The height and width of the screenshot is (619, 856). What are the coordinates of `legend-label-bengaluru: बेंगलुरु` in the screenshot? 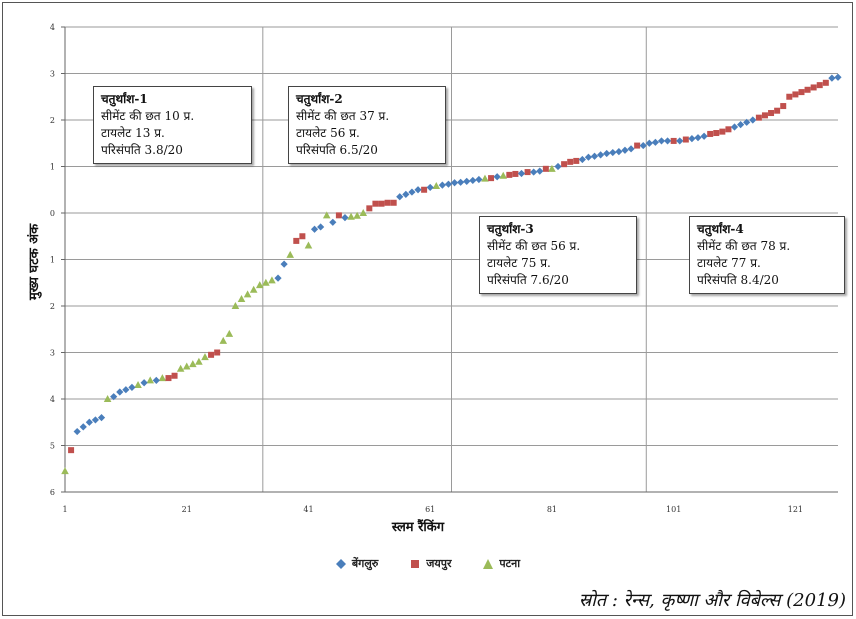 It's located at (365, 563).